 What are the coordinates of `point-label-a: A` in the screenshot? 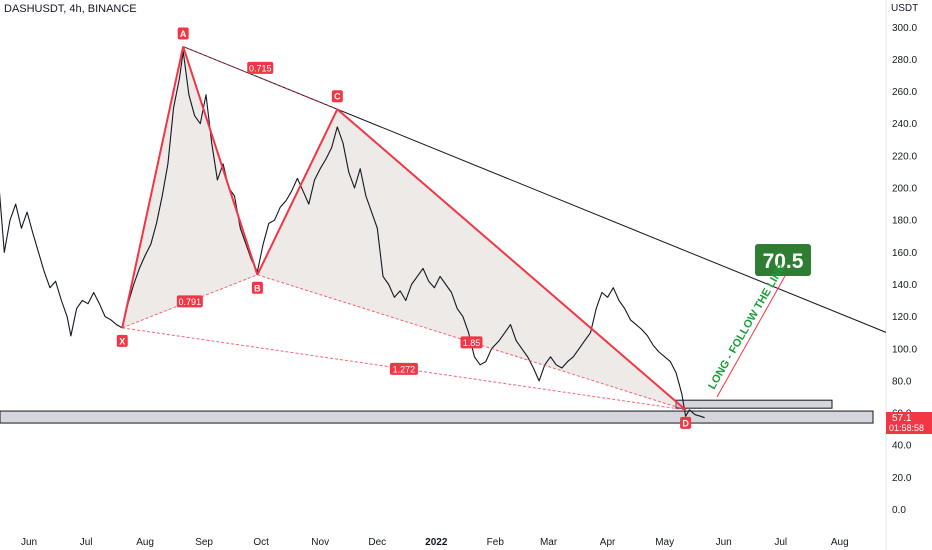 It's located at (183, 34).